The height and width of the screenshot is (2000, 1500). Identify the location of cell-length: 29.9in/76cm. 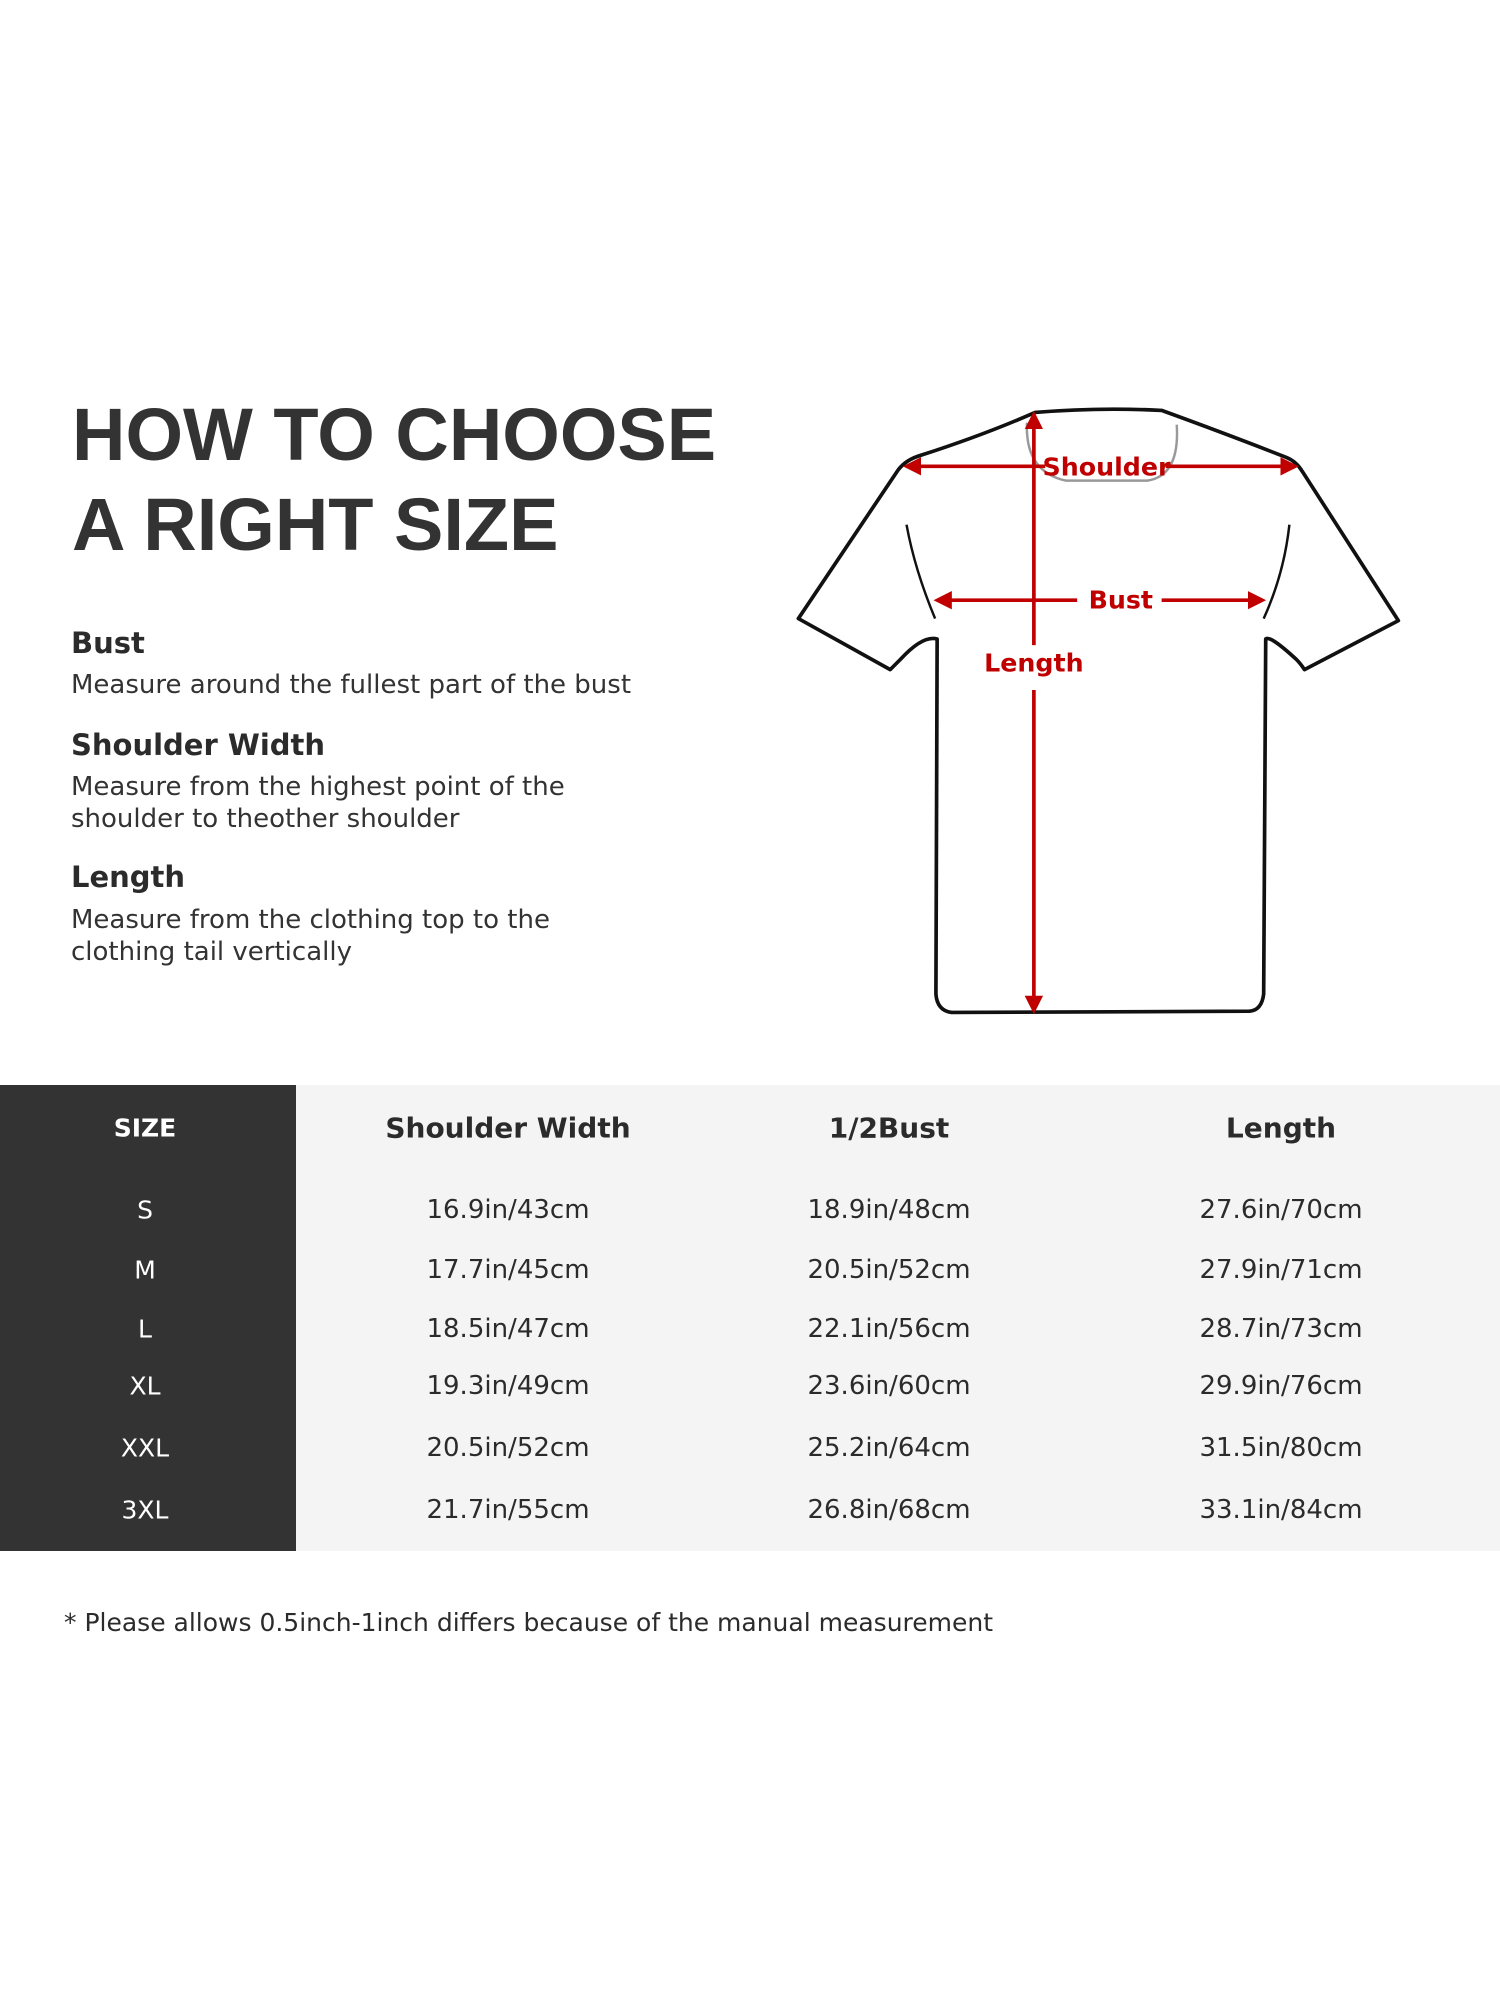
(1281, 1386).